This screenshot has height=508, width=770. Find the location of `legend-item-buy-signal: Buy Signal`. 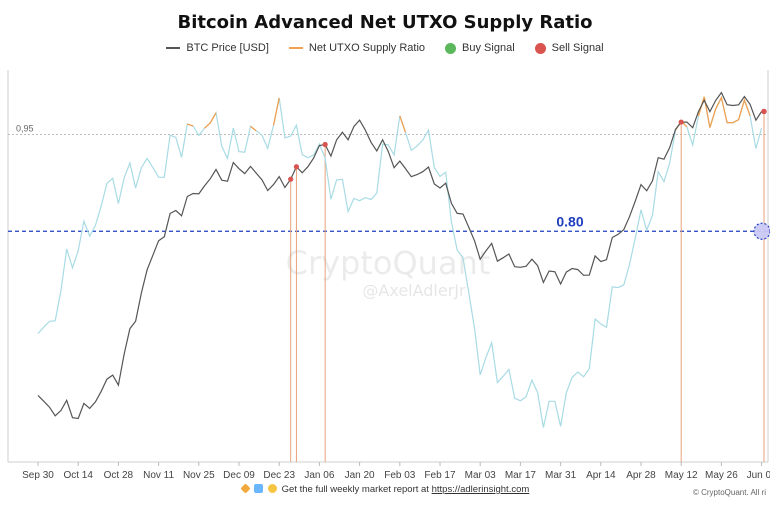

legend-item-buy-signal: Buy Signal is located at coordinates (480, 48).